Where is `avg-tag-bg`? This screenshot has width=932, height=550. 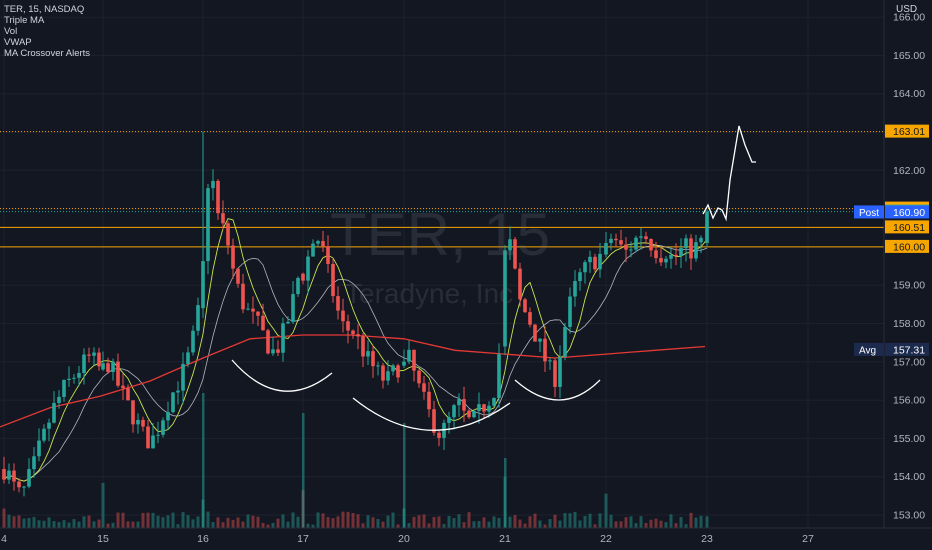 avg-tag-bg is located at coordinates (869, 349).